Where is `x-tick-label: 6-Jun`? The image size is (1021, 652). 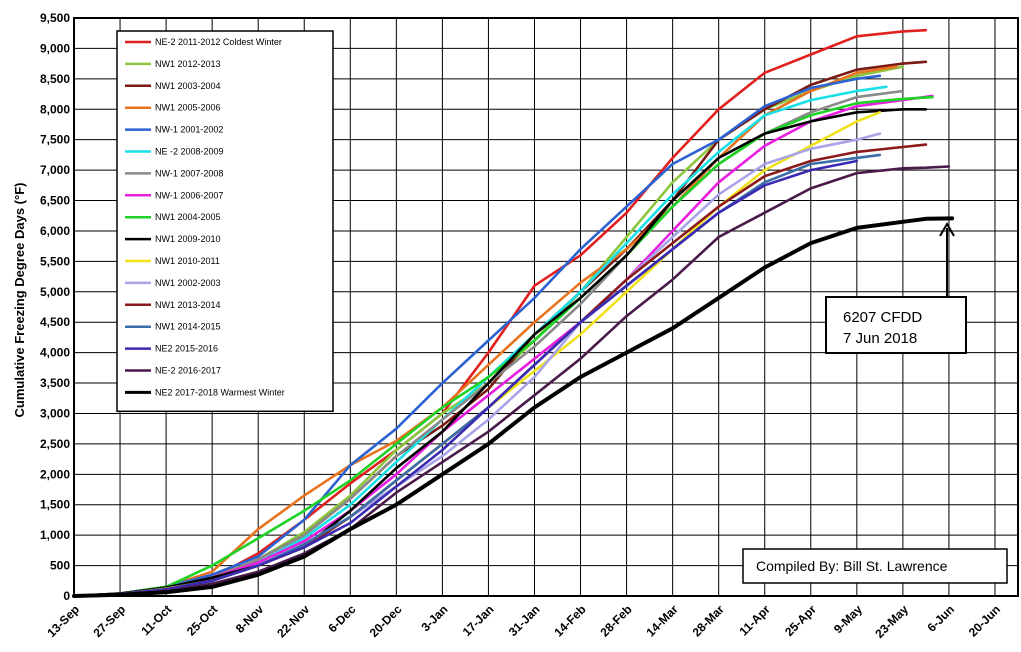 x-tick-label: 6-Jun is located at coordinates (941, 618).